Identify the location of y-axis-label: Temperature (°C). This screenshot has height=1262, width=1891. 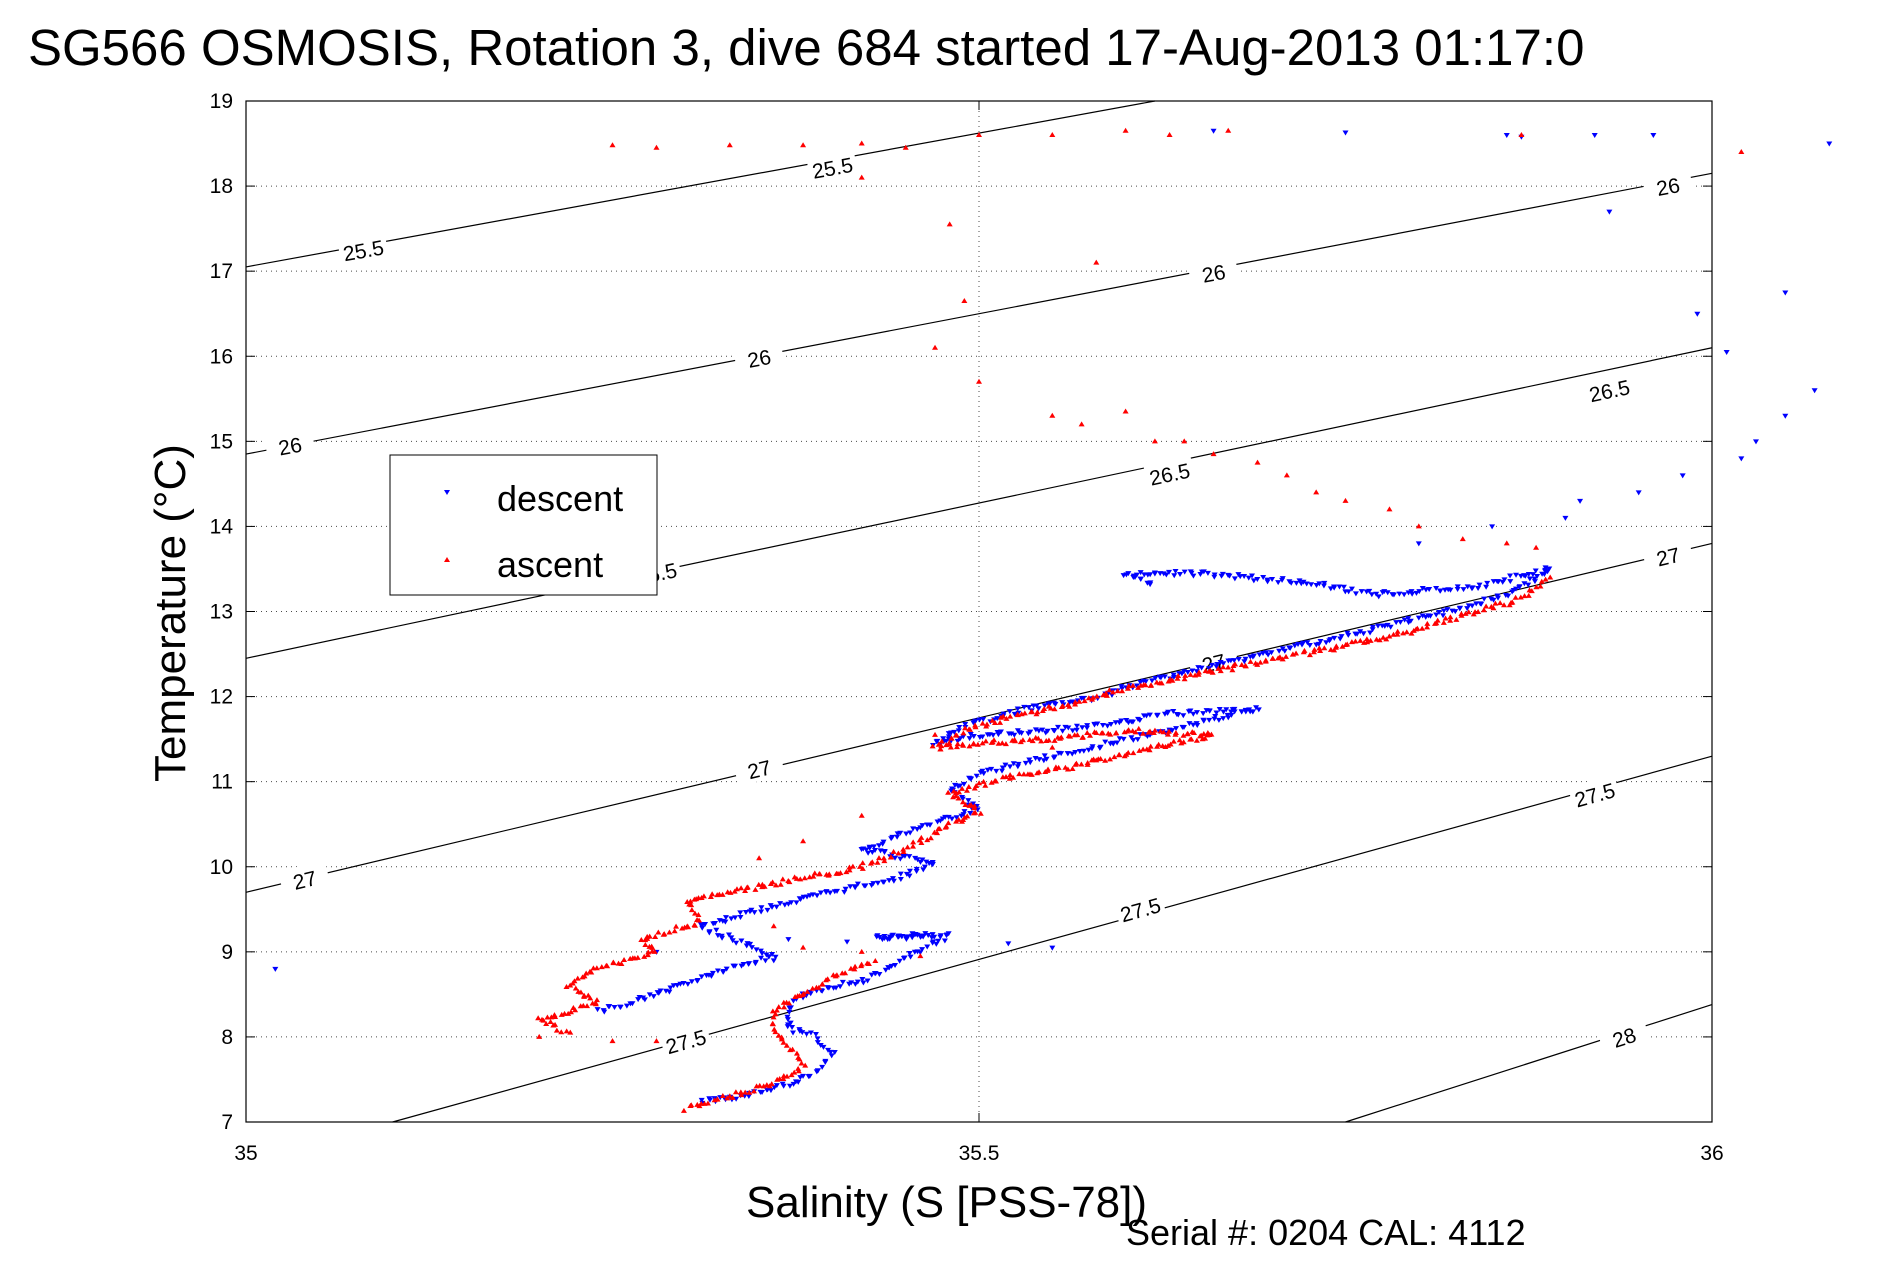
(170, 613).